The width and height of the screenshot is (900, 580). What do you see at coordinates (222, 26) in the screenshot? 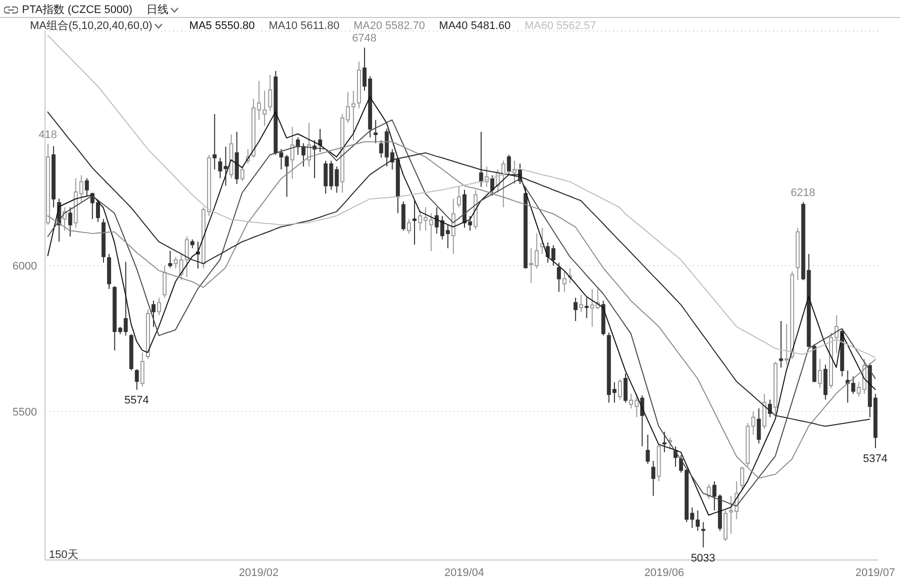
I see `text: MA5 5550.80` at bounding box center [222, 26].